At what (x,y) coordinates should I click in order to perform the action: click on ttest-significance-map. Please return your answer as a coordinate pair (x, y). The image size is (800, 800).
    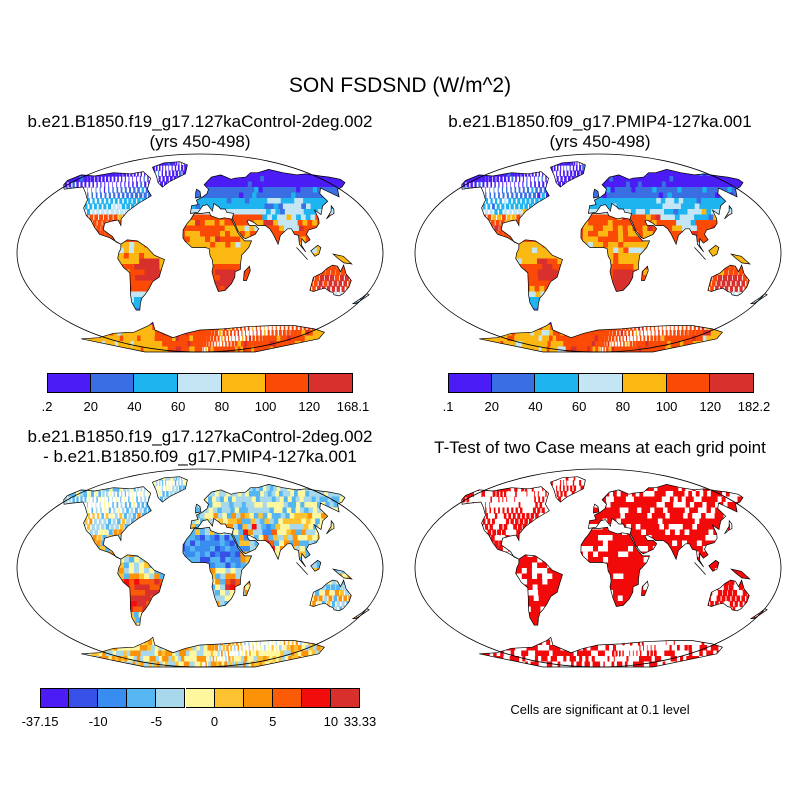
    Looking at the image, I should click on (598, 568).